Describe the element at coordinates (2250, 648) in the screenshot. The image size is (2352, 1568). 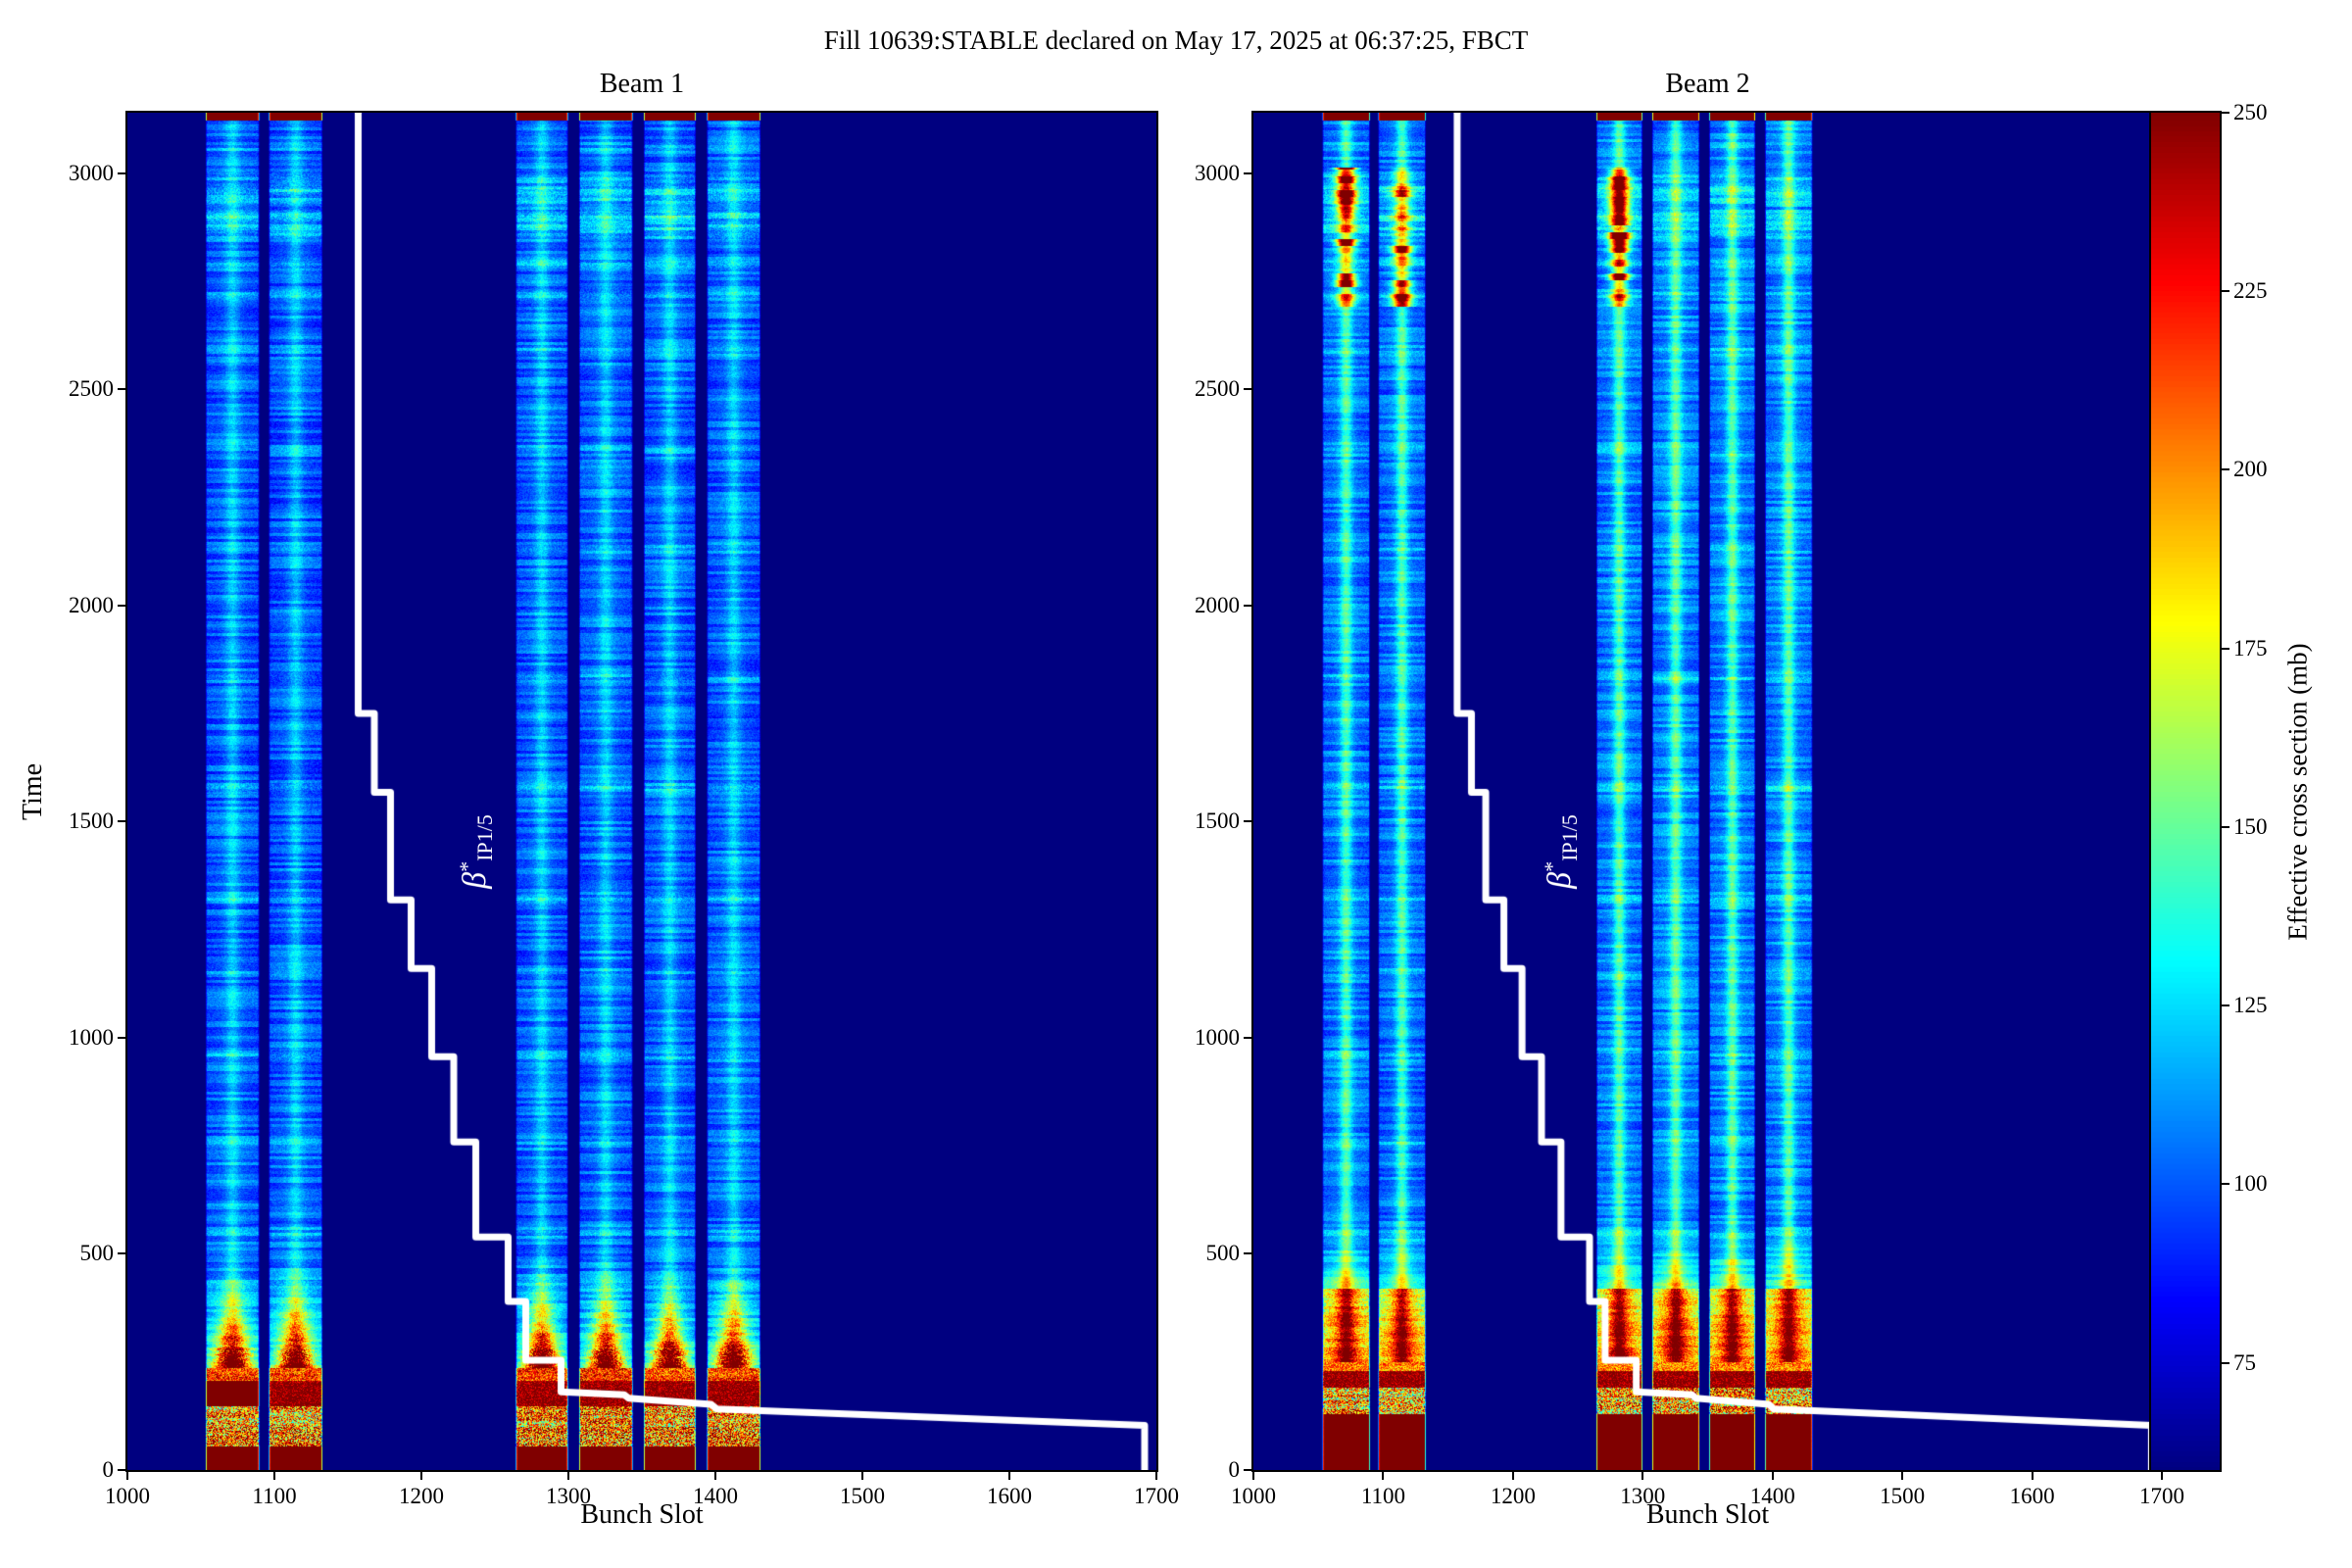
I see `colorbar-tick-label: 175` at that location.